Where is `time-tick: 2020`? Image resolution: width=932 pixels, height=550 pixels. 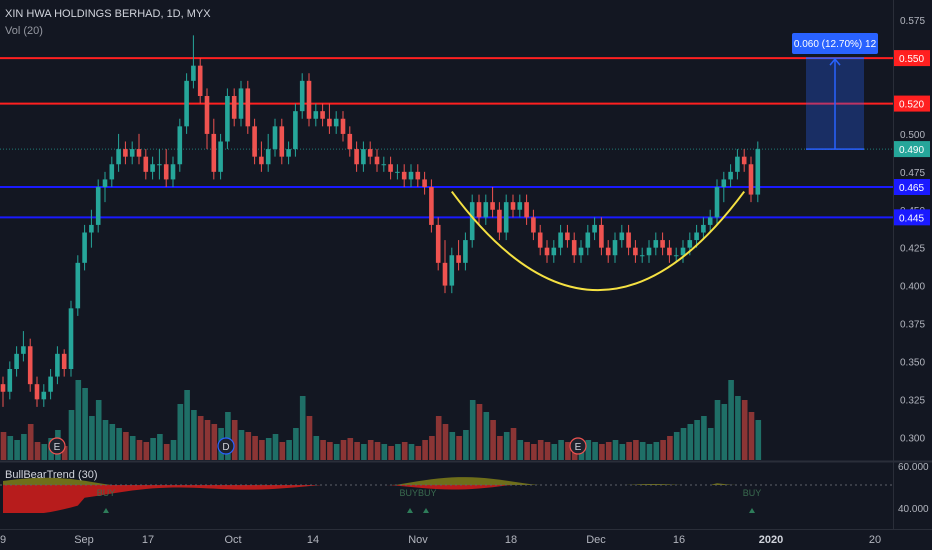 time-tick: 2020 is located at coordinates (771, 540).